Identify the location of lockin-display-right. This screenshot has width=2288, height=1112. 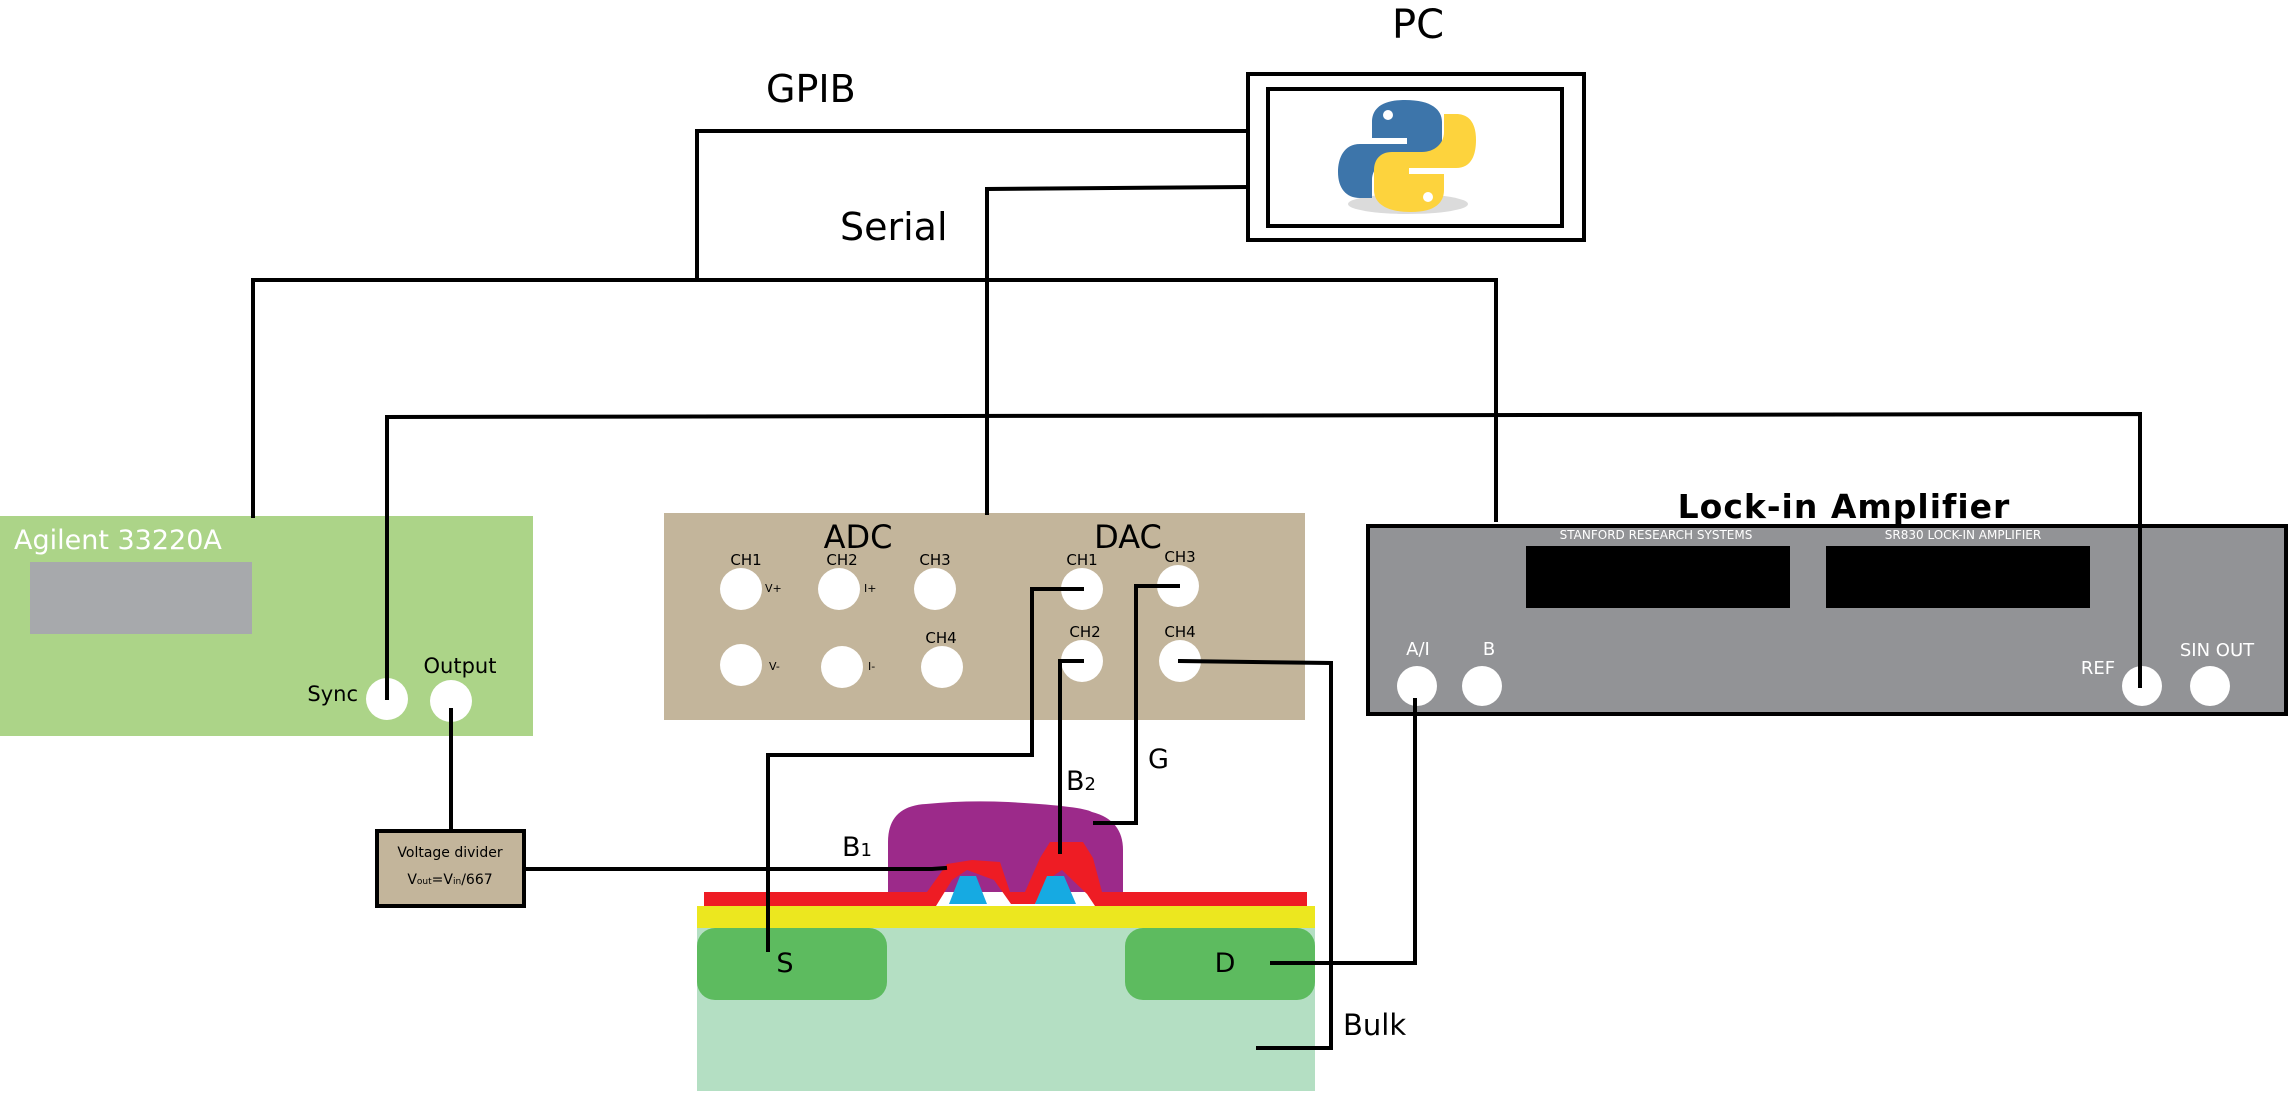
(1958, 577).